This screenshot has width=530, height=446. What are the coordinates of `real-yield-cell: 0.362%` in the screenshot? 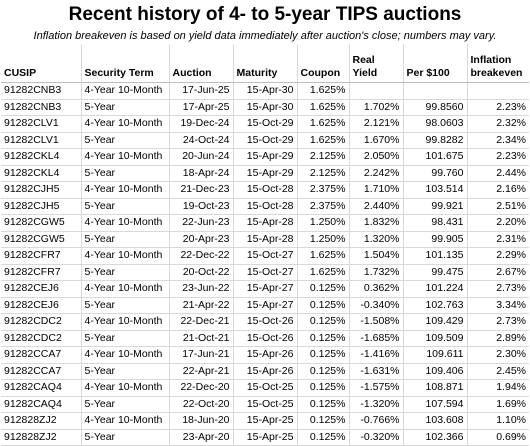 It's located at (376, 289).